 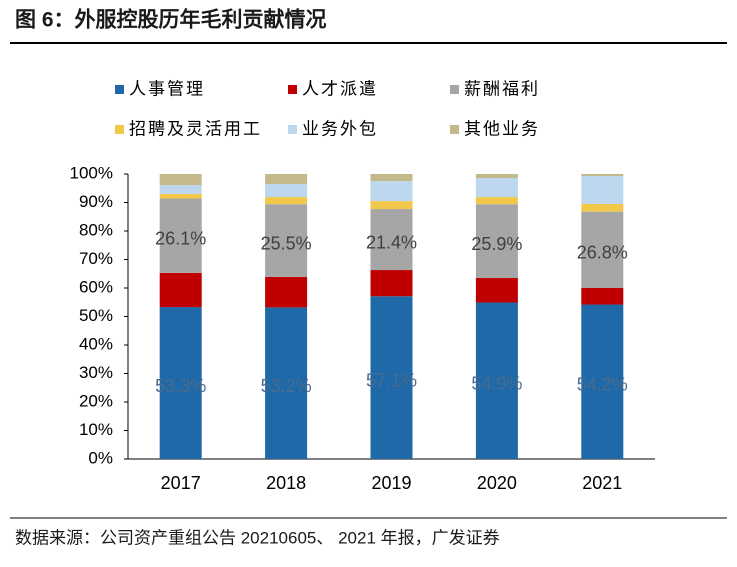 I want to click on data-label: 57.1%, so click(x=391, y=380).